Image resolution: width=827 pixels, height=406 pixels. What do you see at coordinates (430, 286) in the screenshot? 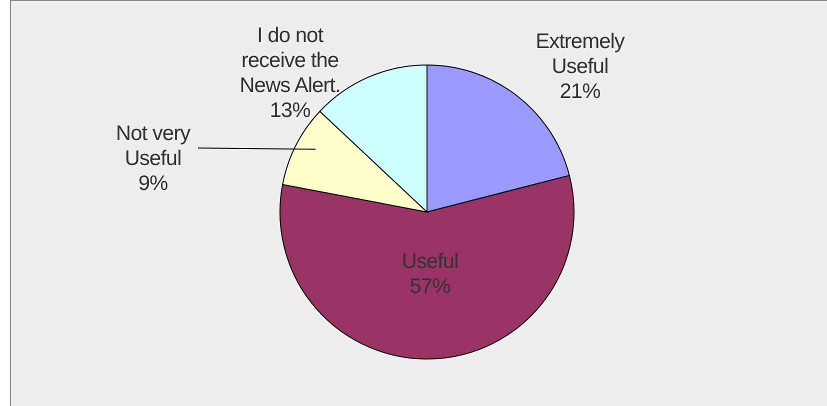
I see `data-label: 57%` at bounding box center [430, 286].